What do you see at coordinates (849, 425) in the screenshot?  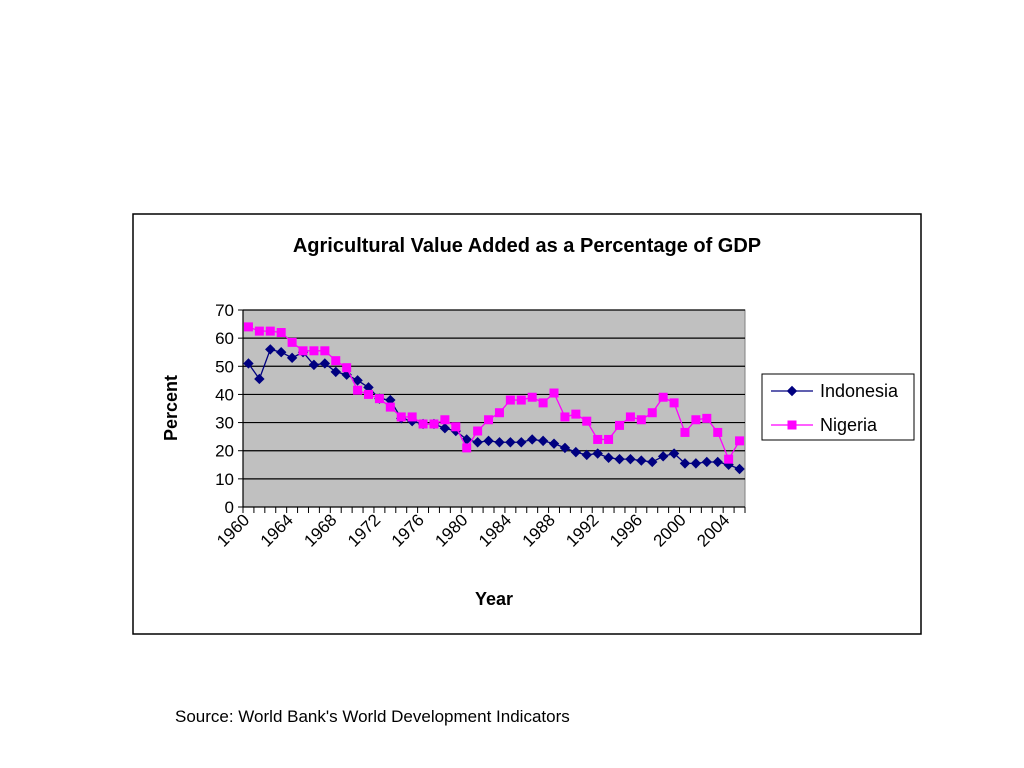 I see `legend-label: Nigeria` at bounding box center [849, 425].